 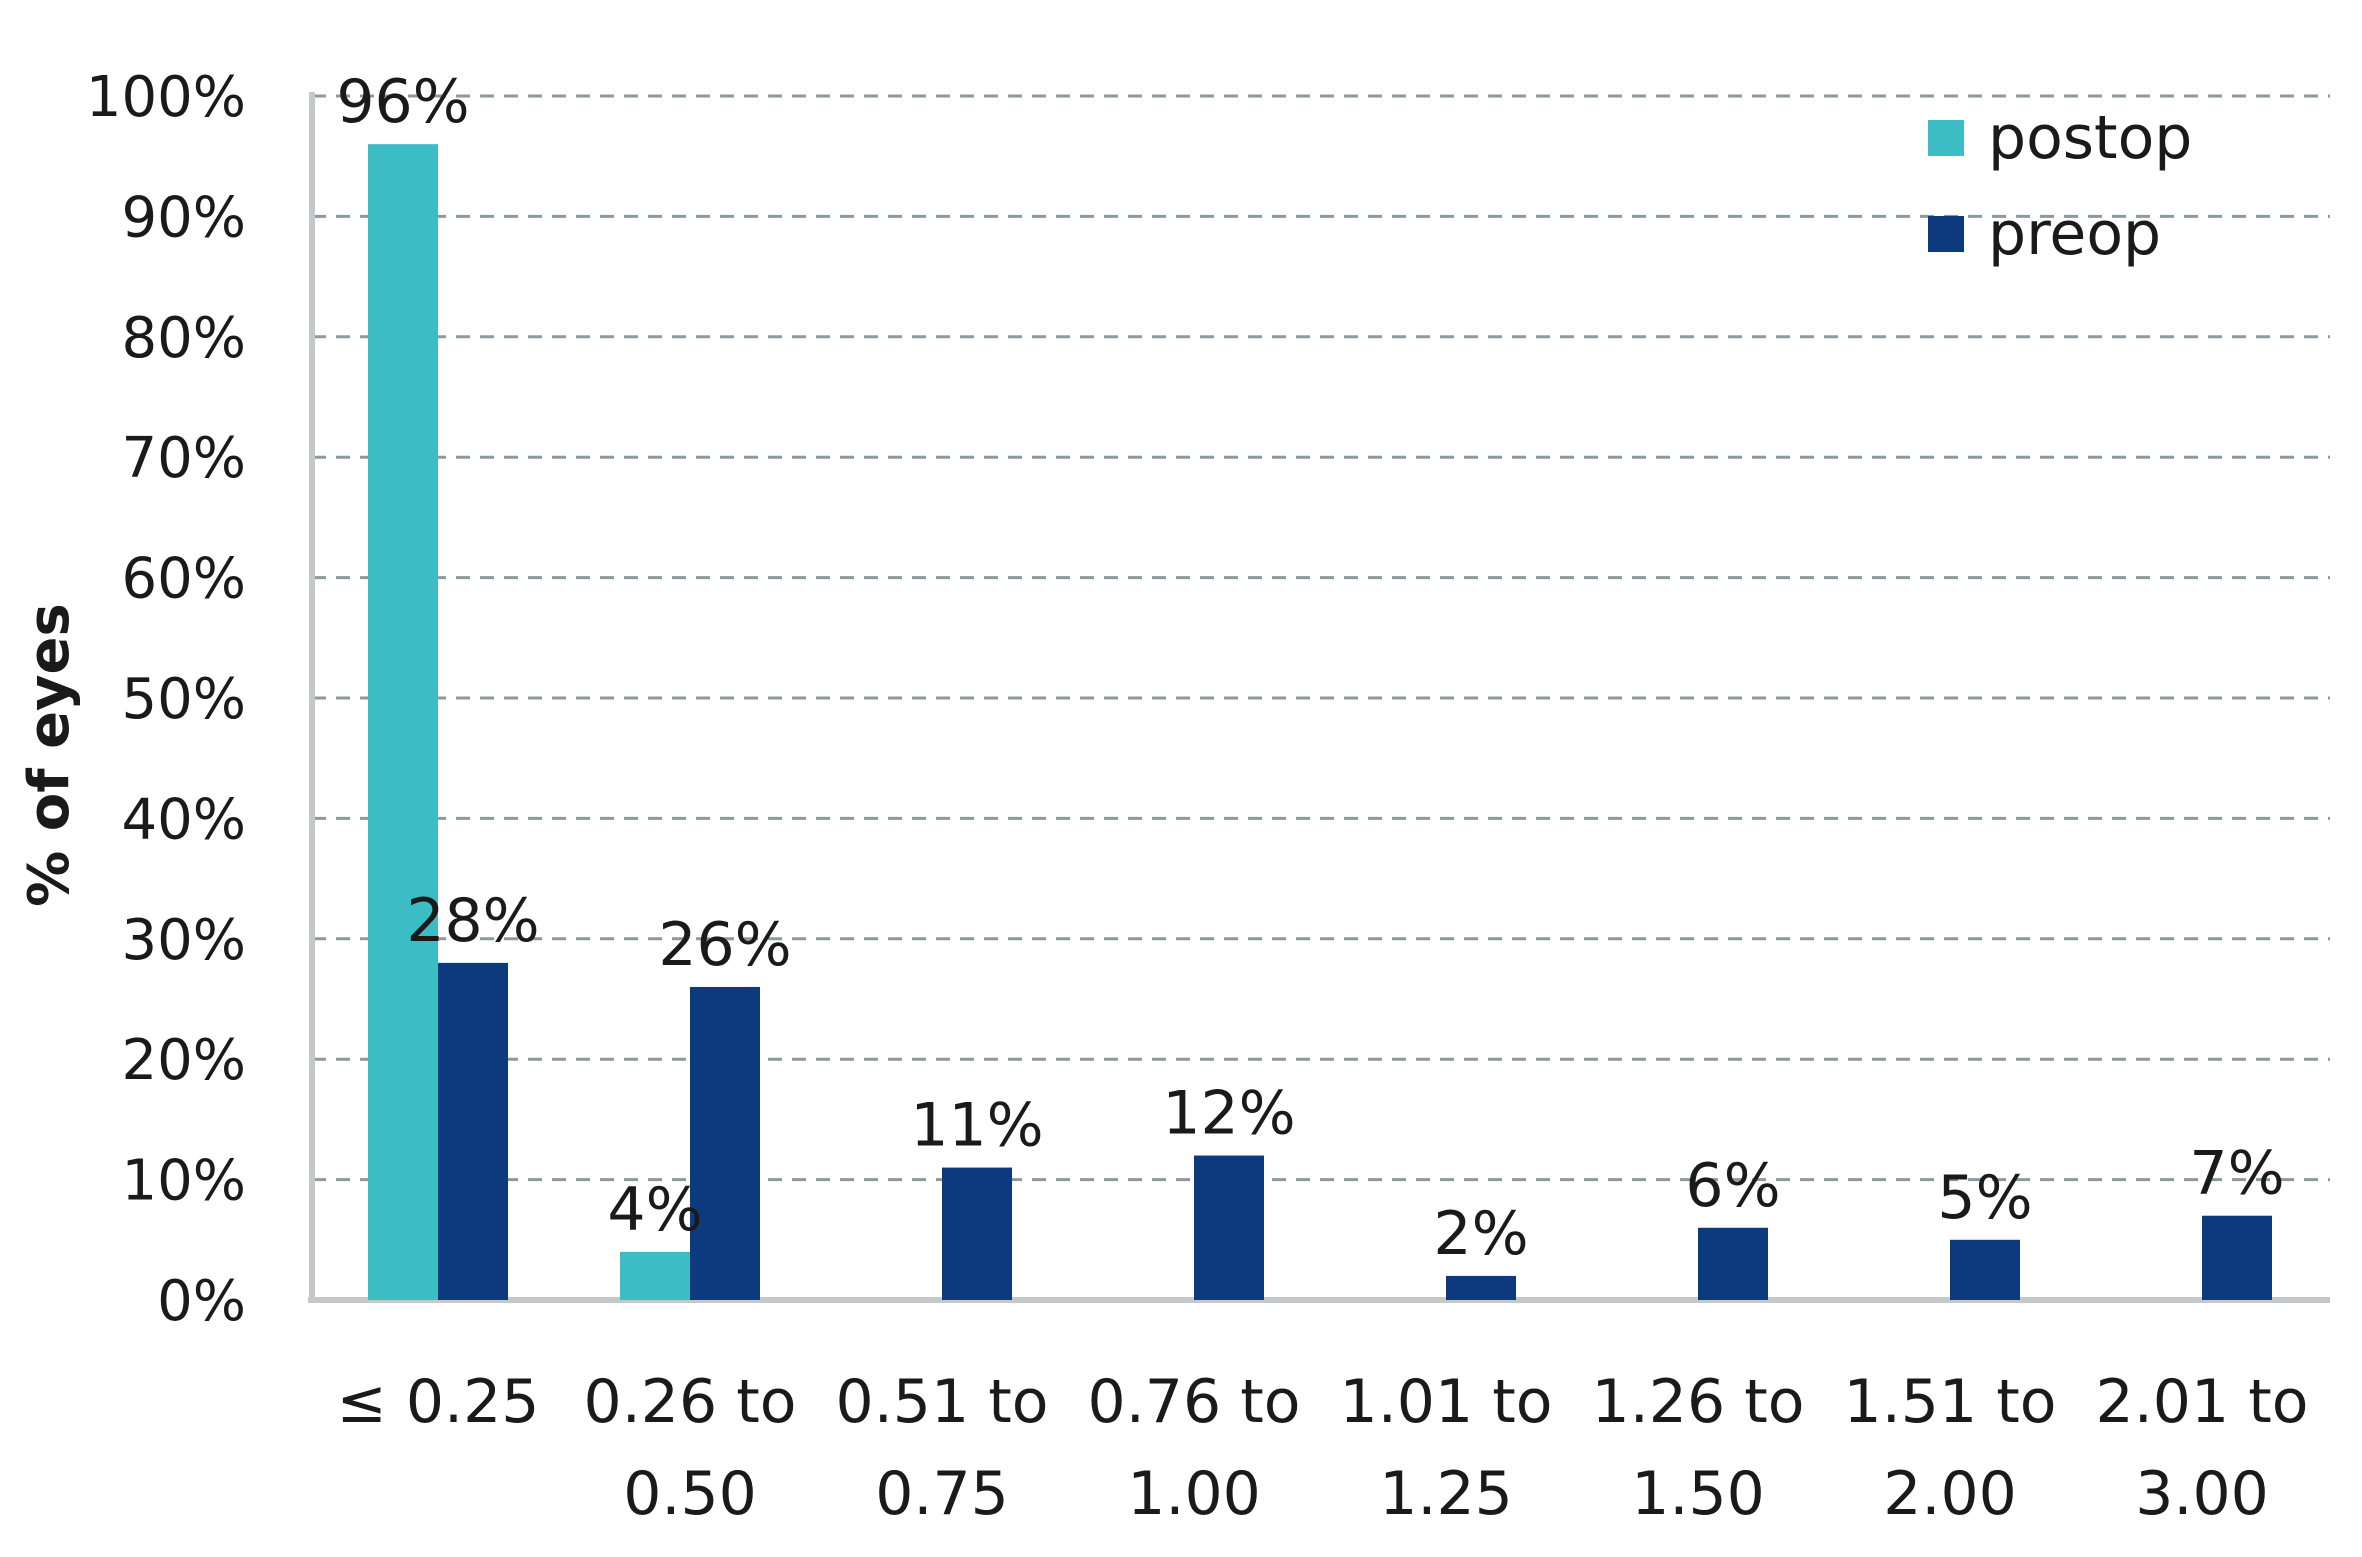 What do you see at coordinates (1228, 1114) in the screenshot?
I see `data-label-preop: 12%` at bounding box center [1228, 1114].